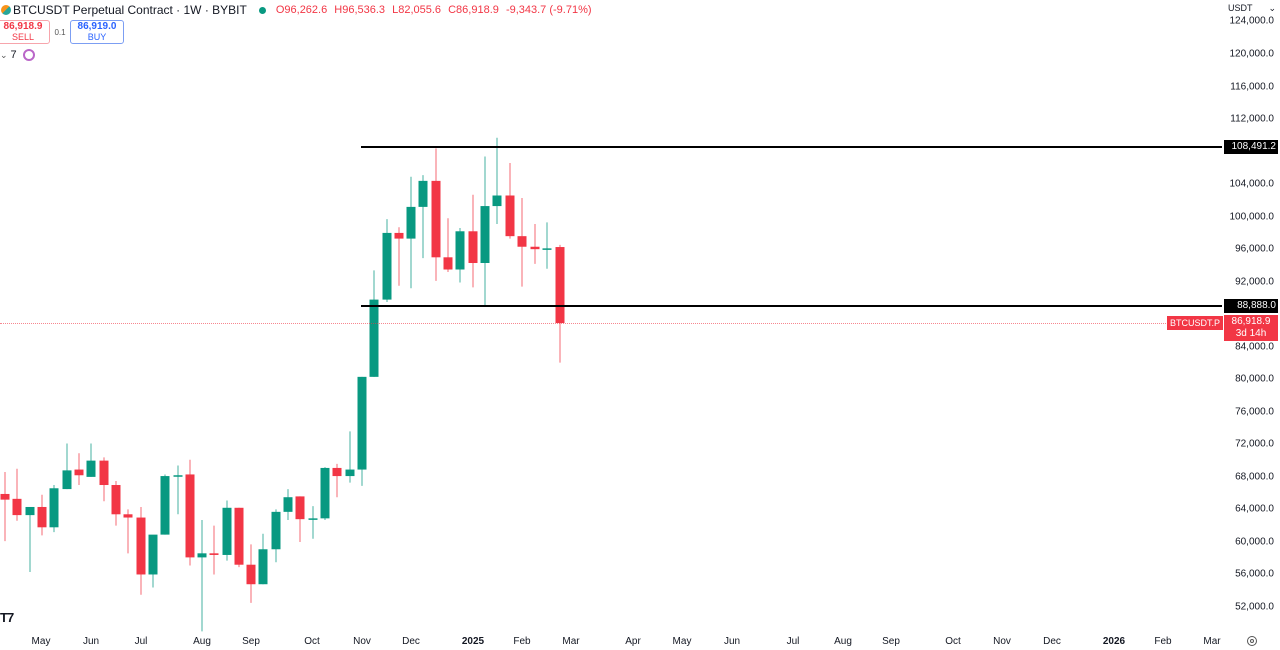 Image resolution: width=1280 pixels, height=650 pixels. Describe the element at coordinates (682, 641) in the screenshot. I see `time-label: May` at that location.